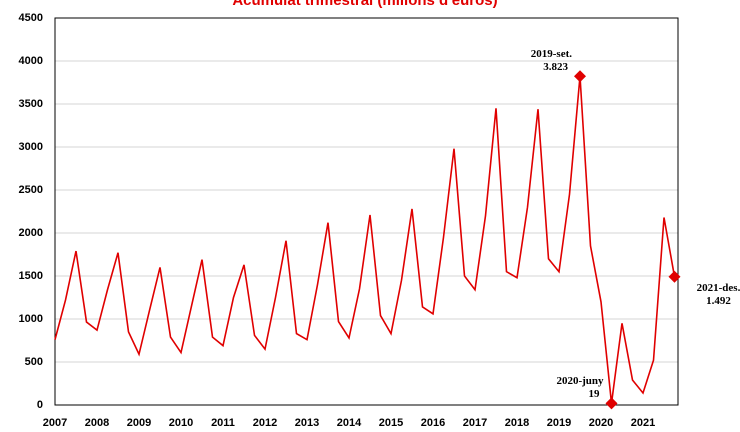  What do you see at coordinates (31, 104) in the screenshot?
I see `y-tick-label: 3500` at bounding box center [31, 104].